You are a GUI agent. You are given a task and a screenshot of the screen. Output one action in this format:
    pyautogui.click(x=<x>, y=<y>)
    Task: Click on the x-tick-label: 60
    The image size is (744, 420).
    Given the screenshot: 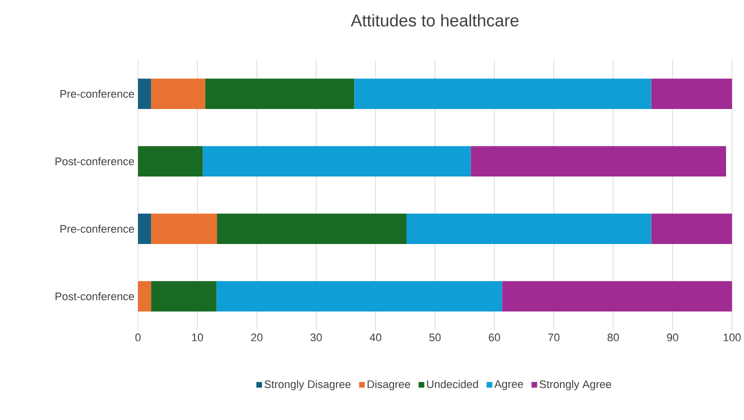 What is the action you would take?
    pyautogui.click(x=494, y=338)
    